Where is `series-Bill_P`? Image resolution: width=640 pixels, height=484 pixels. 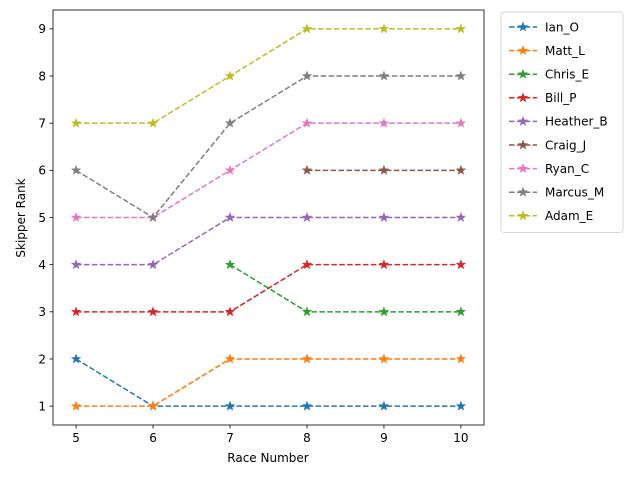 series-Bill_P is located at coordinates (268, 288).